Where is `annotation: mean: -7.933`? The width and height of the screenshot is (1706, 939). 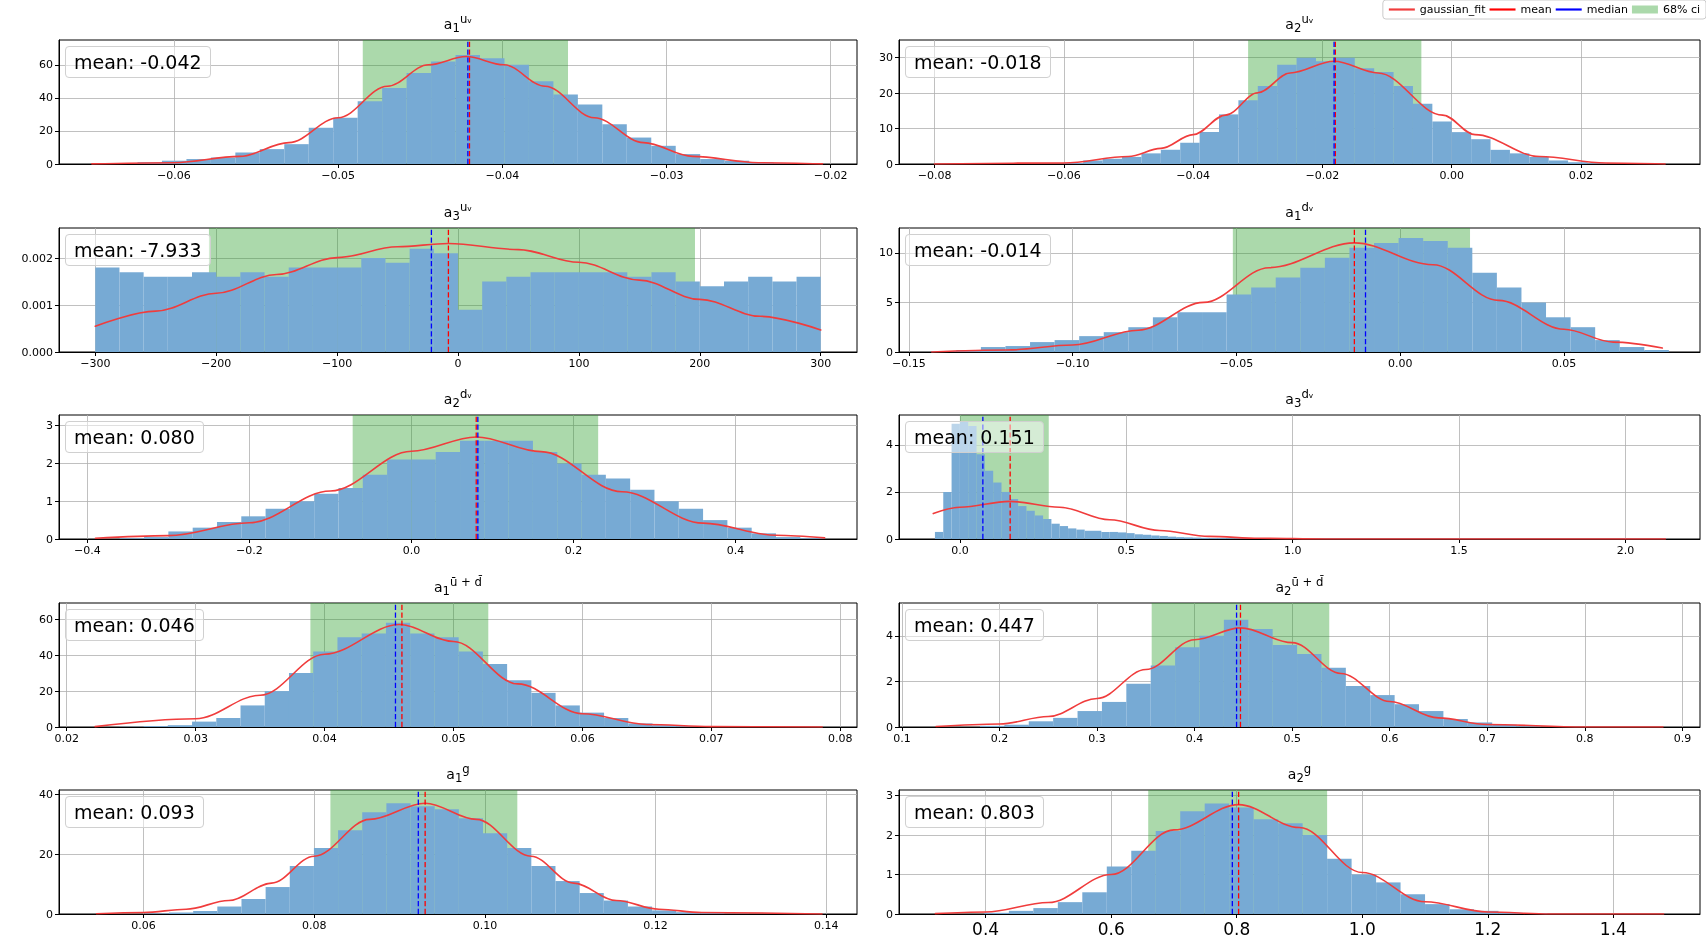 annotation: mean: -7.933 is located at coordinates (138, 249).